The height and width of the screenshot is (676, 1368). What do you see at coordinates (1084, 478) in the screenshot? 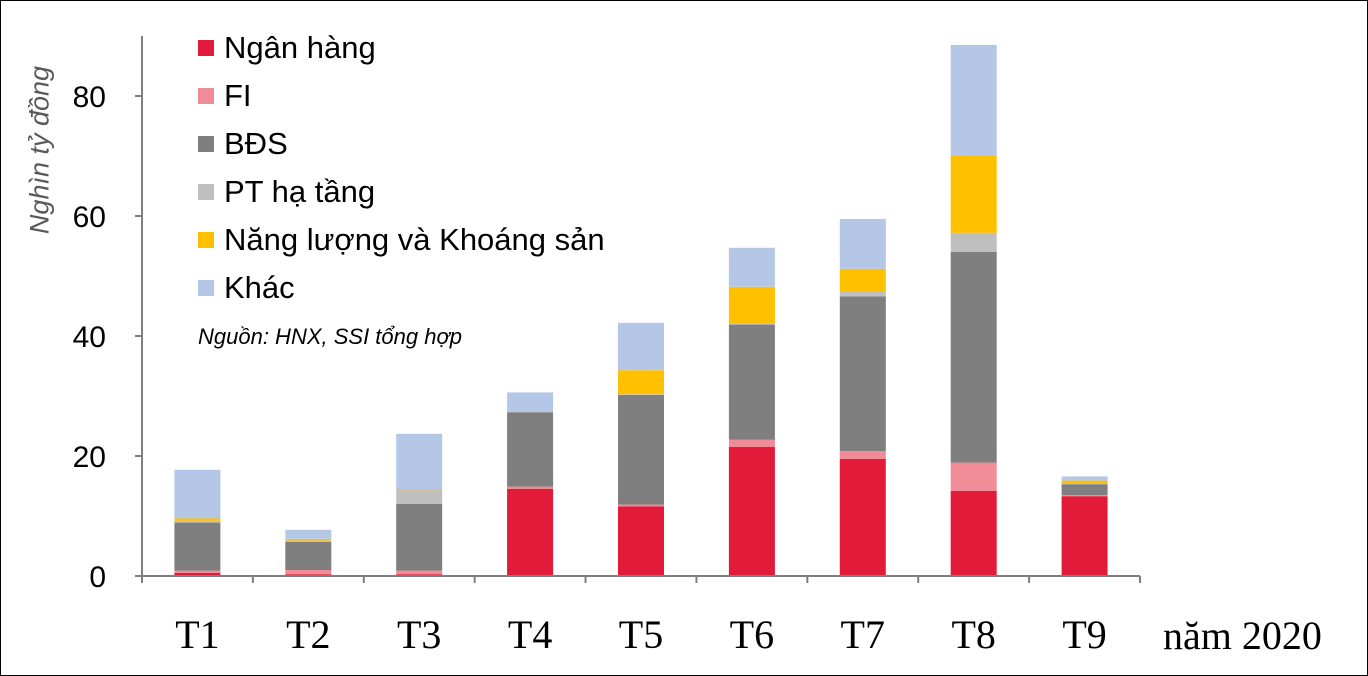
I see `bar-segment-T9-s5` at bounding box center [1084, 478].